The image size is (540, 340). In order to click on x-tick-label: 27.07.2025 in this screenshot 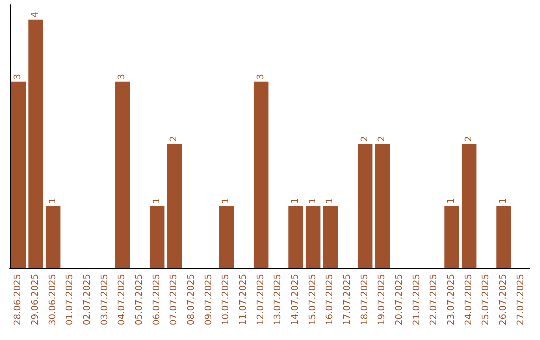, I will do `click(521, 300)`.